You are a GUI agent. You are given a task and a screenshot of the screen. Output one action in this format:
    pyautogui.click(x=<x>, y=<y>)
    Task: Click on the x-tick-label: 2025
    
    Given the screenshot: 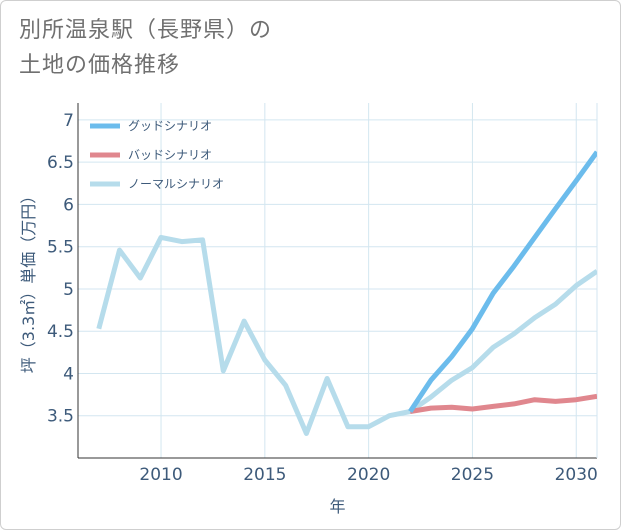 What is the action you would take?
    pyautogui.click(x=472, y=475)
    